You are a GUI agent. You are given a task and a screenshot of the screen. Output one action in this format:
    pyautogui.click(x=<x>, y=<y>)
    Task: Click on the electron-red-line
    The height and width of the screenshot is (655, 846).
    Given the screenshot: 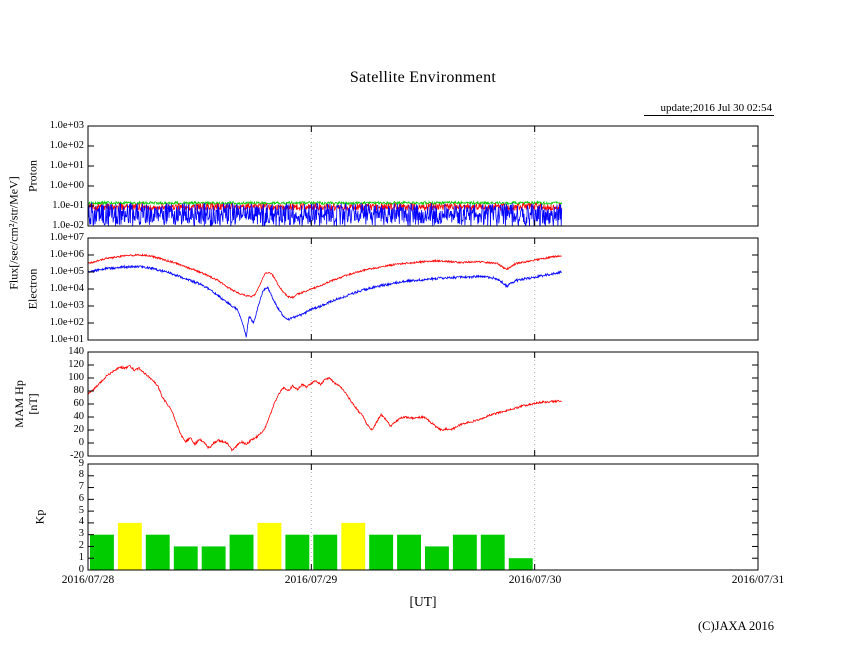 What is the action you would take?
    pyautogui.click(x=325, y=276)
    